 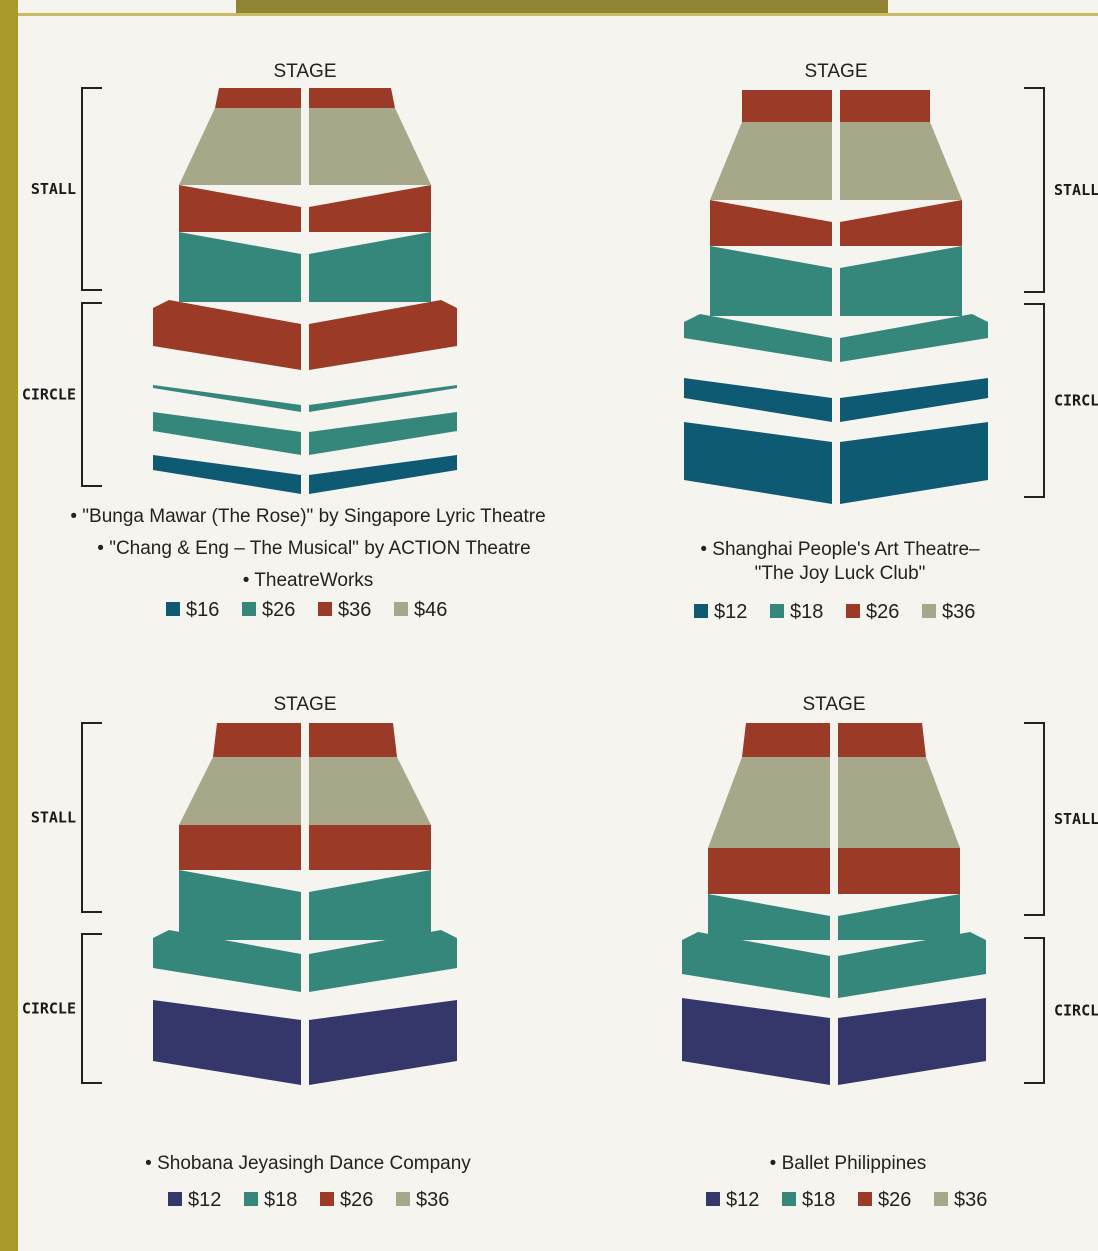 I want to click on caption-line: • TheatreWorks, so click(x=308, y=580).